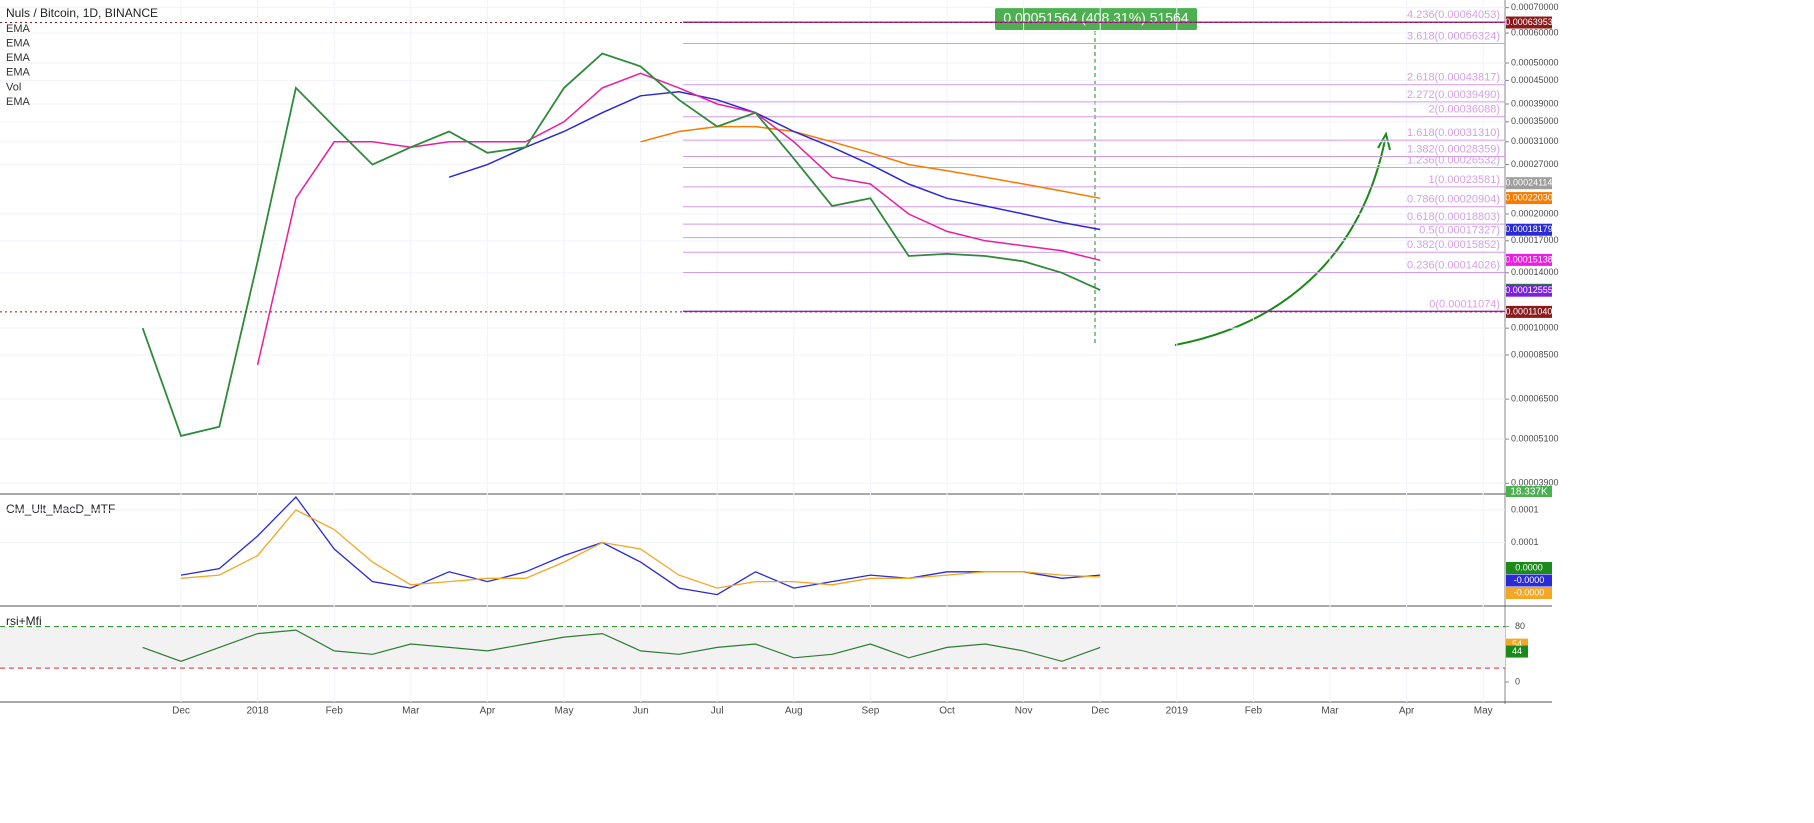  What do you see at coordinates (1535, 164) in the screenshot?
I see `y-tick-label: 0.00027000` at bounding box center [1535, 164].